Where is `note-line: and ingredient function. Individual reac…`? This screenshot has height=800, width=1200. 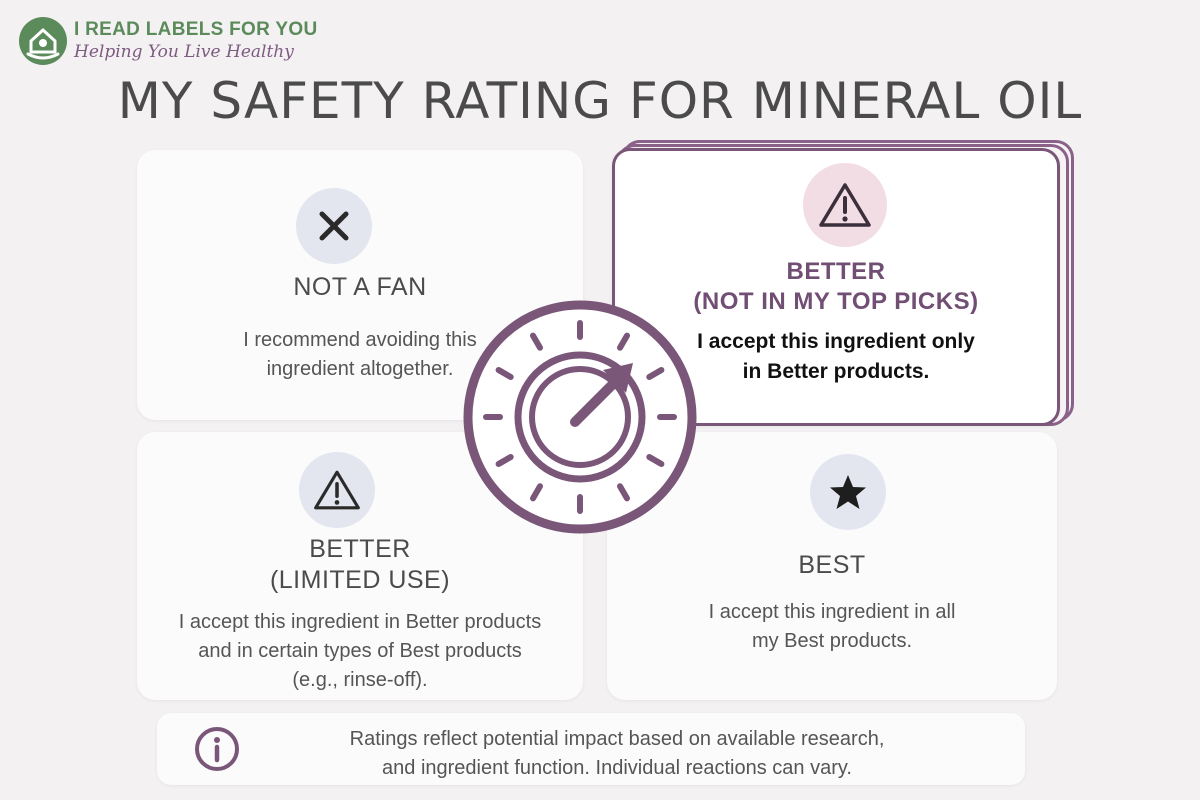 note-line: and ingredient function. Individual reac… is located at coordinates (617, 768).